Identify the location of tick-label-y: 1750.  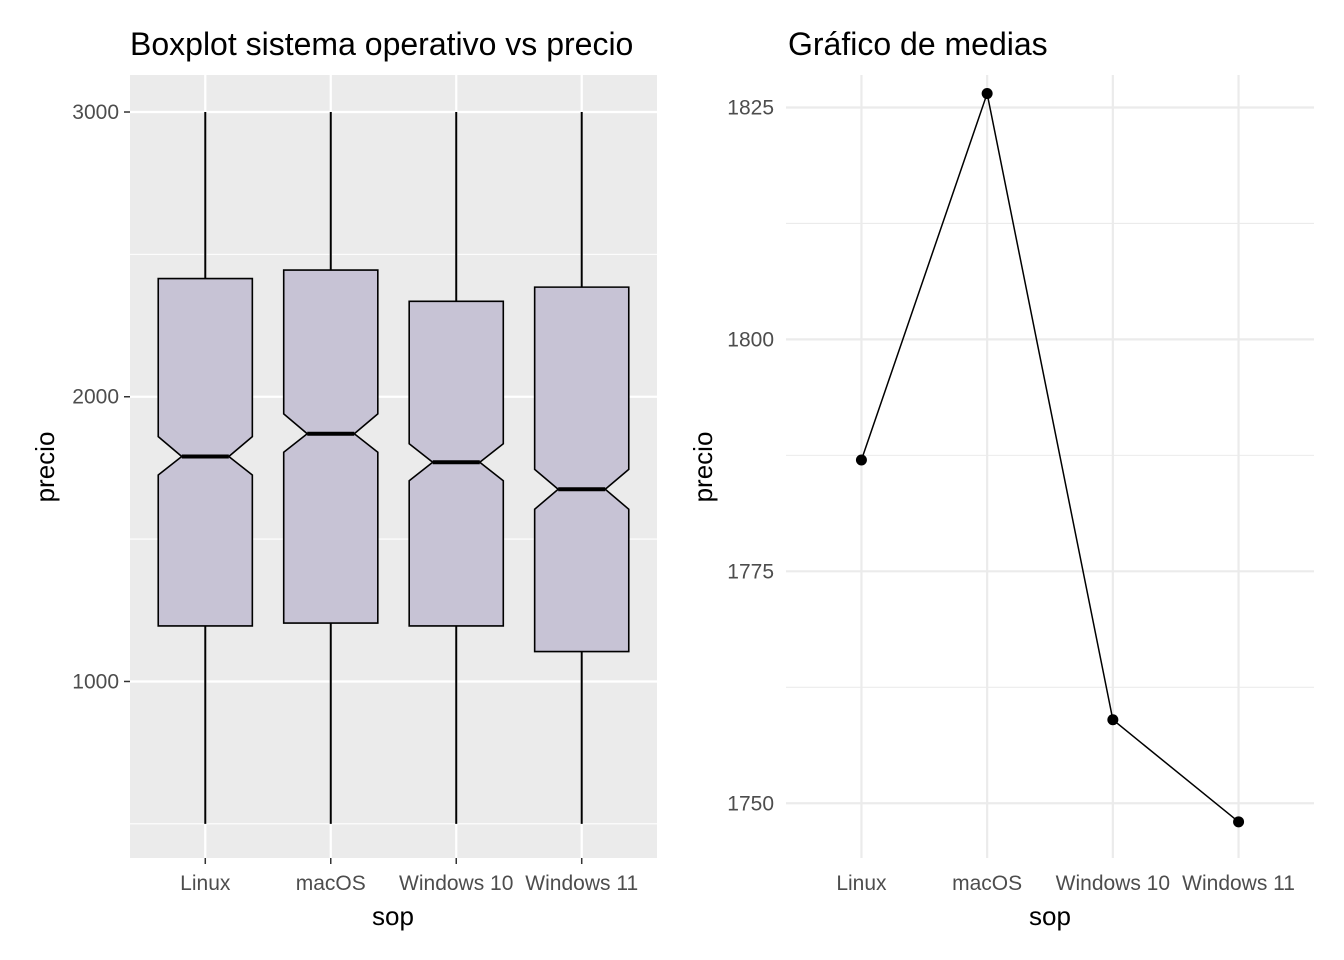
(750, 803).